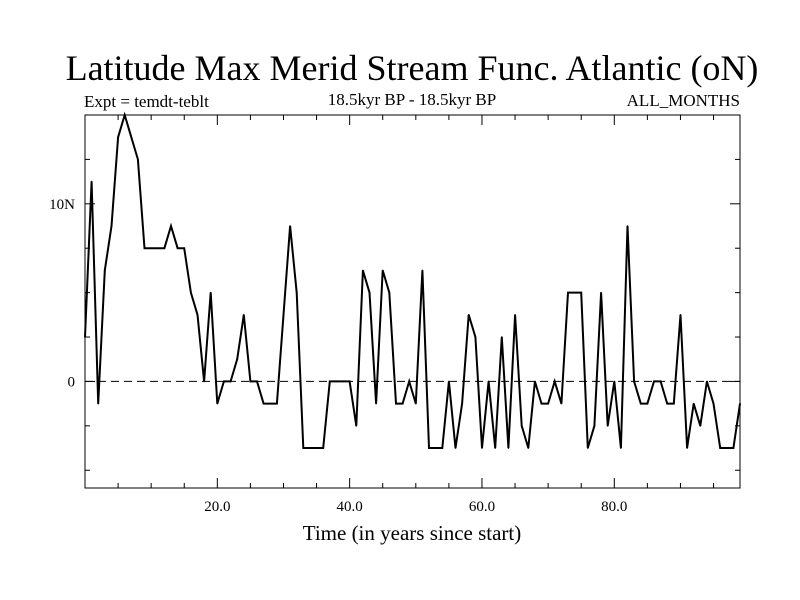  What do you see at coordinates (146, 101) in the screenshot?
I see `expt-label: Expt = temdt-teblt` at bounding box center [146, 101].